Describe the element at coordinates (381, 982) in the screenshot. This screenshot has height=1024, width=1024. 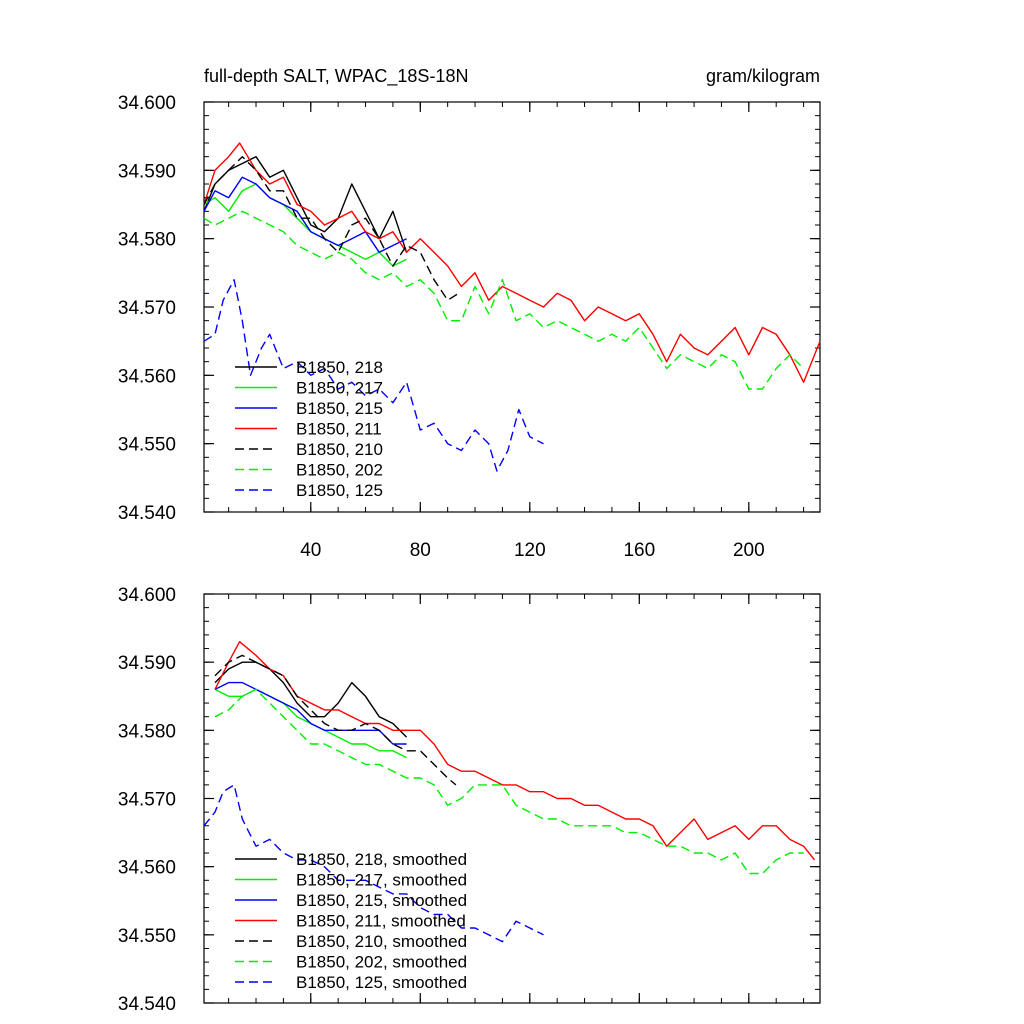
I see `legend-label: B1850, 125, smoothed` at that location.